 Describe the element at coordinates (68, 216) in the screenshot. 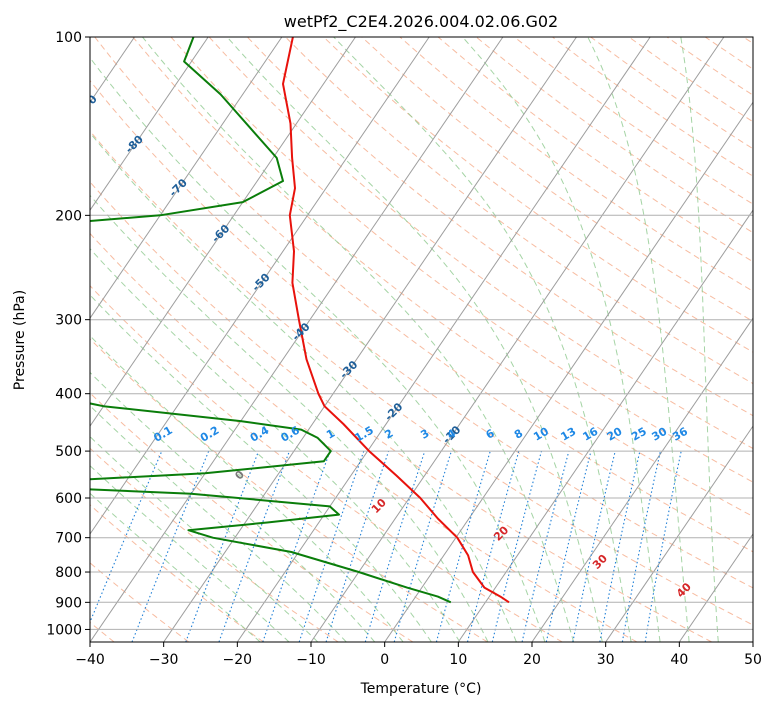

I see `y-tick-label: 200` at that location.